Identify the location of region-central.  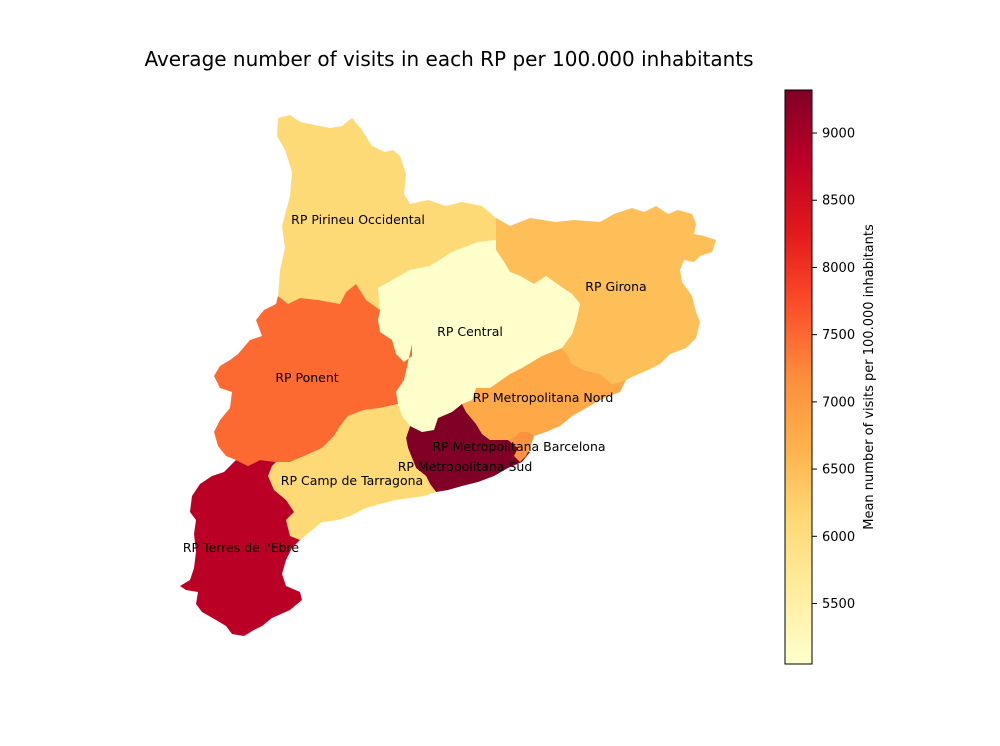
(479, 336).